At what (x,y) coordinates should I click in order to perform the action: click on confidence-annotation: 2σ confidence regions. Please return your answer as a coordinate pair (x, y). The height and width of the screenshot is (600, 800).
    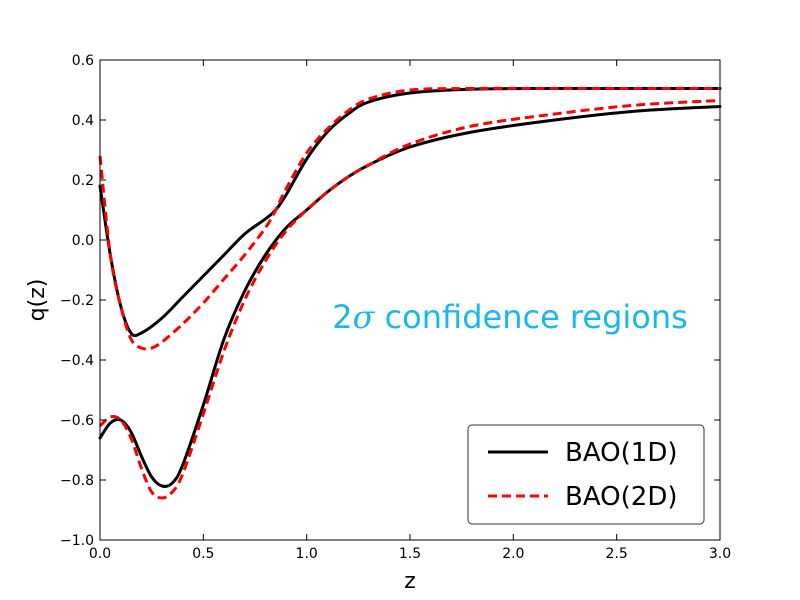
    Looking at the image, I should click on (510, 317).